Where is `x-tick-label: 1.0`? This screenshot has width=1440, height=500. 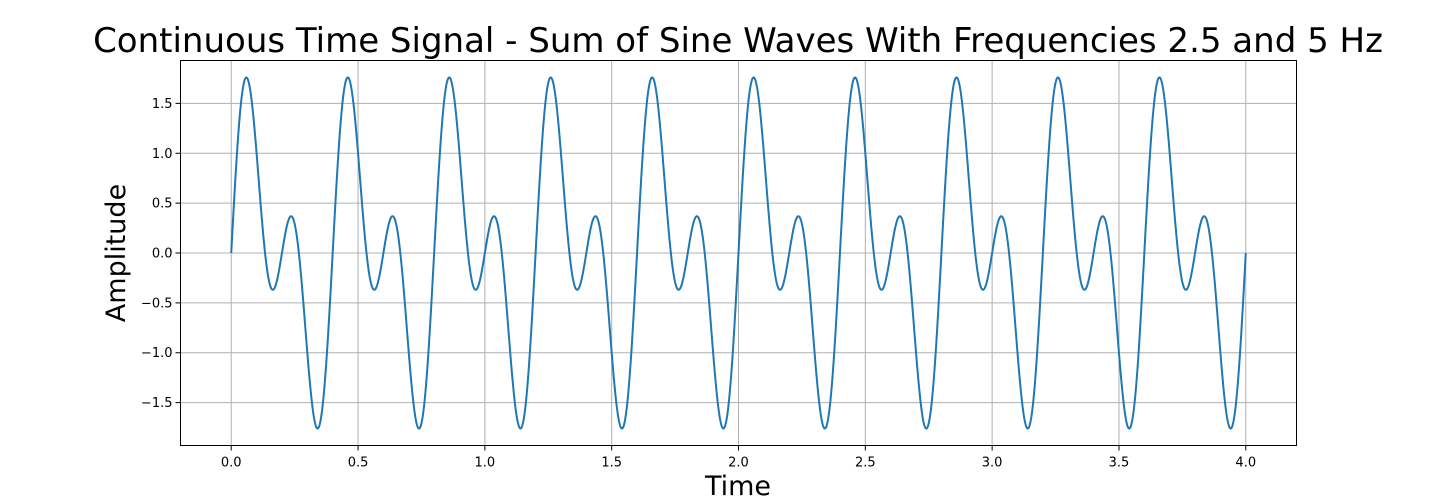 x-tick-label: 1.0 is located at coordinates (485, 463).